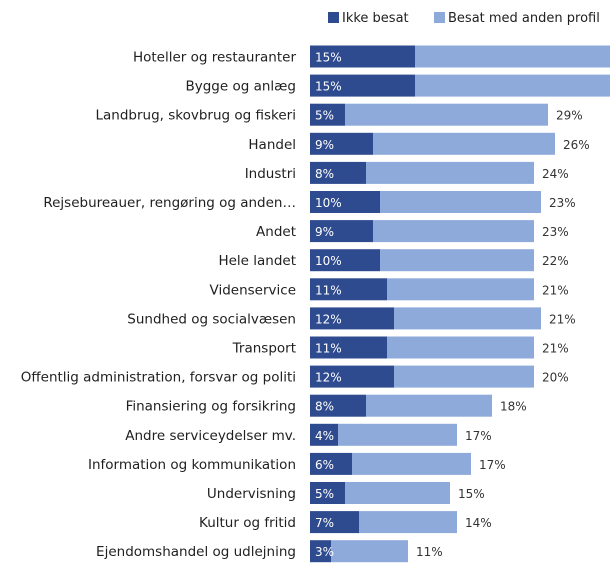 This screenshot has height=563, width=610. What do you see at coordinates (439, 17) in the screenshot?
I see `legend-swatch-besat-med-anden-profil` at bounding box center [439, 17].